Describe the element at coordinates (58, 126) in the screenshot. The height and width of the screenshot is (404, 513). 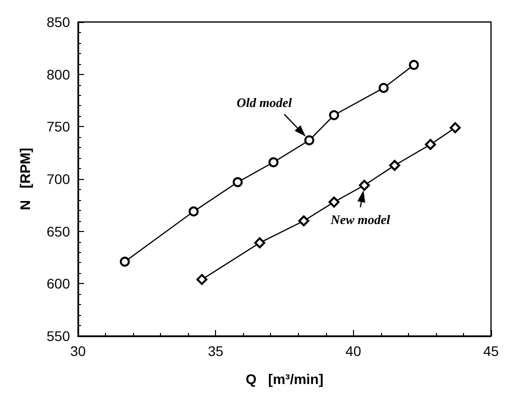
I see `y-tick-label: 750` at that location.